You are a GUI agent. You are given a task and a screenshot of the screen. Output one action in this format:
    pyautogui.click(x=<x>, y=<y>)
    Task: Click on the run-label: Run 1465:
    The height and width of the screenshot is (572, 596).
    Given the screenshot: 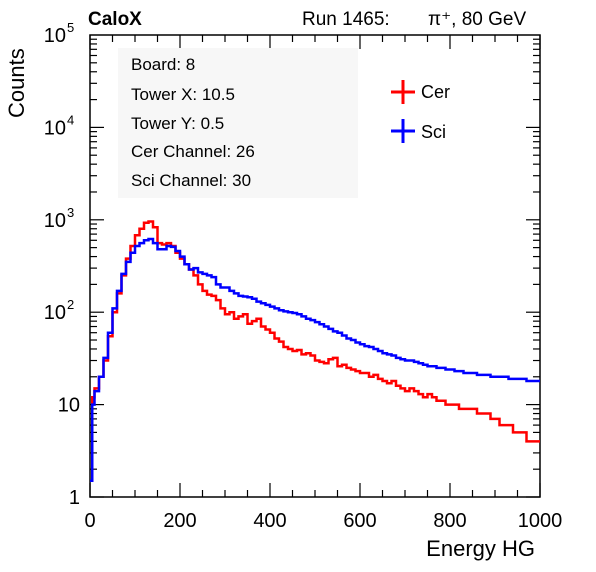 What is the action you would take?
    pyautogui.click(x=346, y=19)
    